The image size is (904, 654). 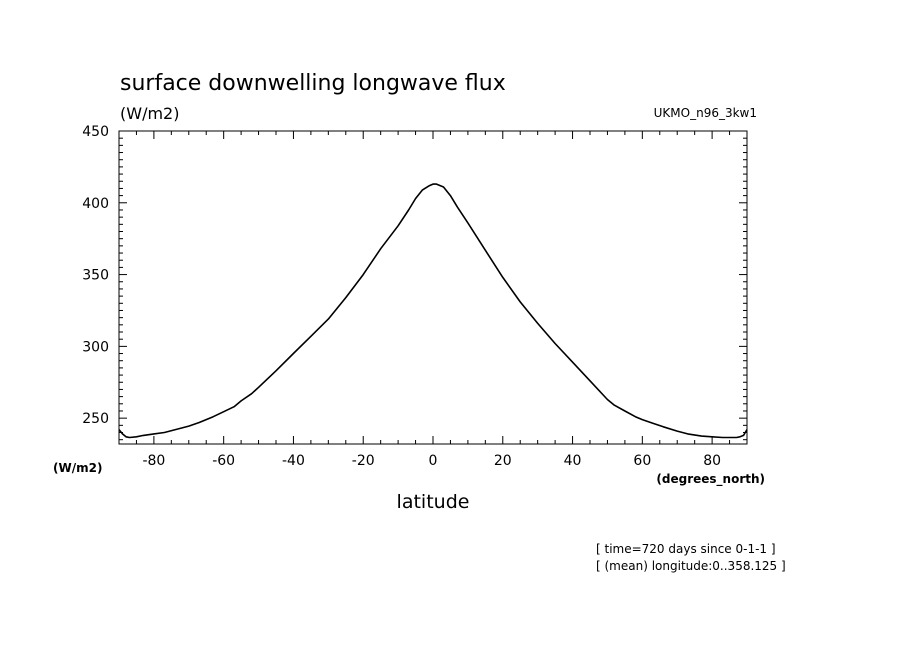 I want to click on y-tick-label: 400, so click(x=95, y=204).